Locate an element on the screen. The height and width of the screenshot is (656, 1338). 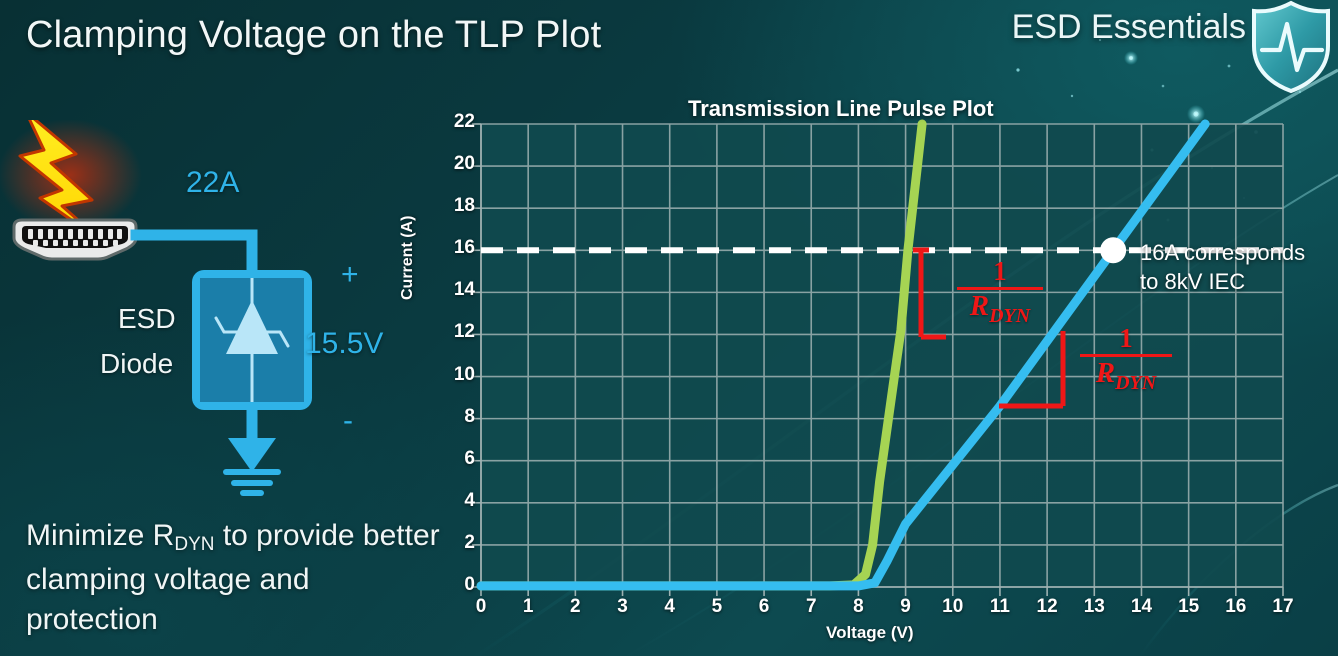
y-tick-16: 16 is located at coordinates (464, 248).